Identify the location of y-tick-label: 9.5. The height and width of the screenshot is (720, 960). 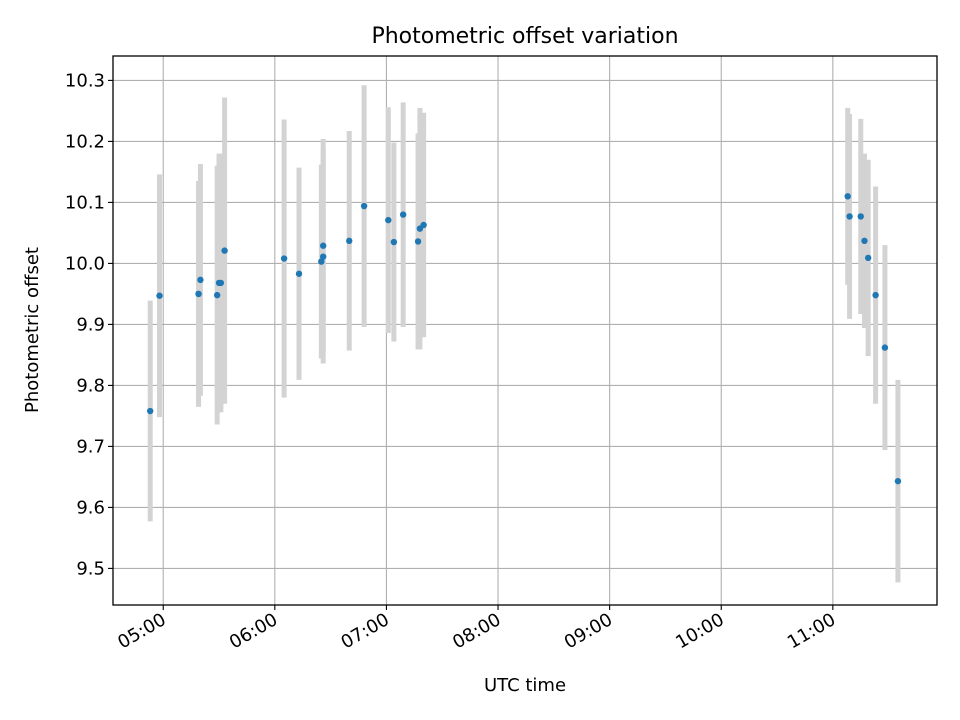
(90, 568).